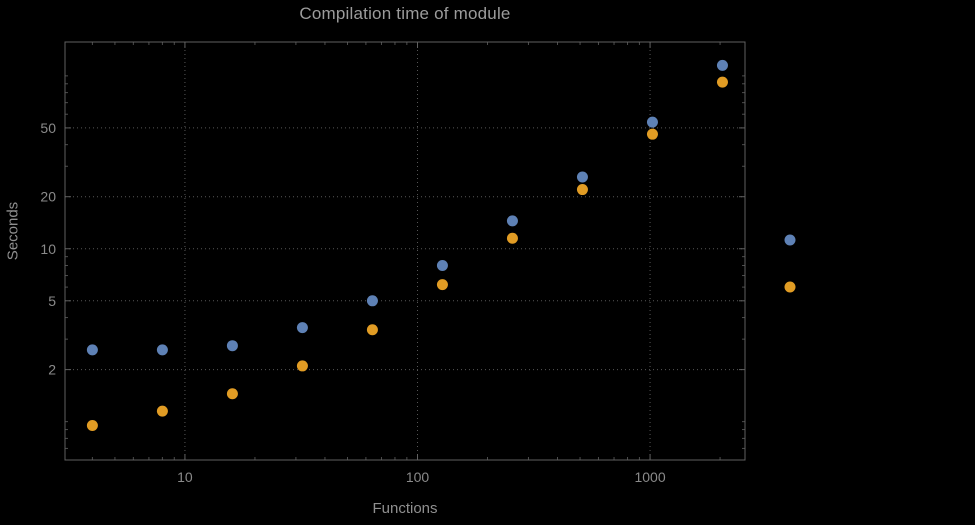 Image resolution: width=975 pixels, height=525 pixels. I want to click on y-tick-label: 10, so click(48, 249).